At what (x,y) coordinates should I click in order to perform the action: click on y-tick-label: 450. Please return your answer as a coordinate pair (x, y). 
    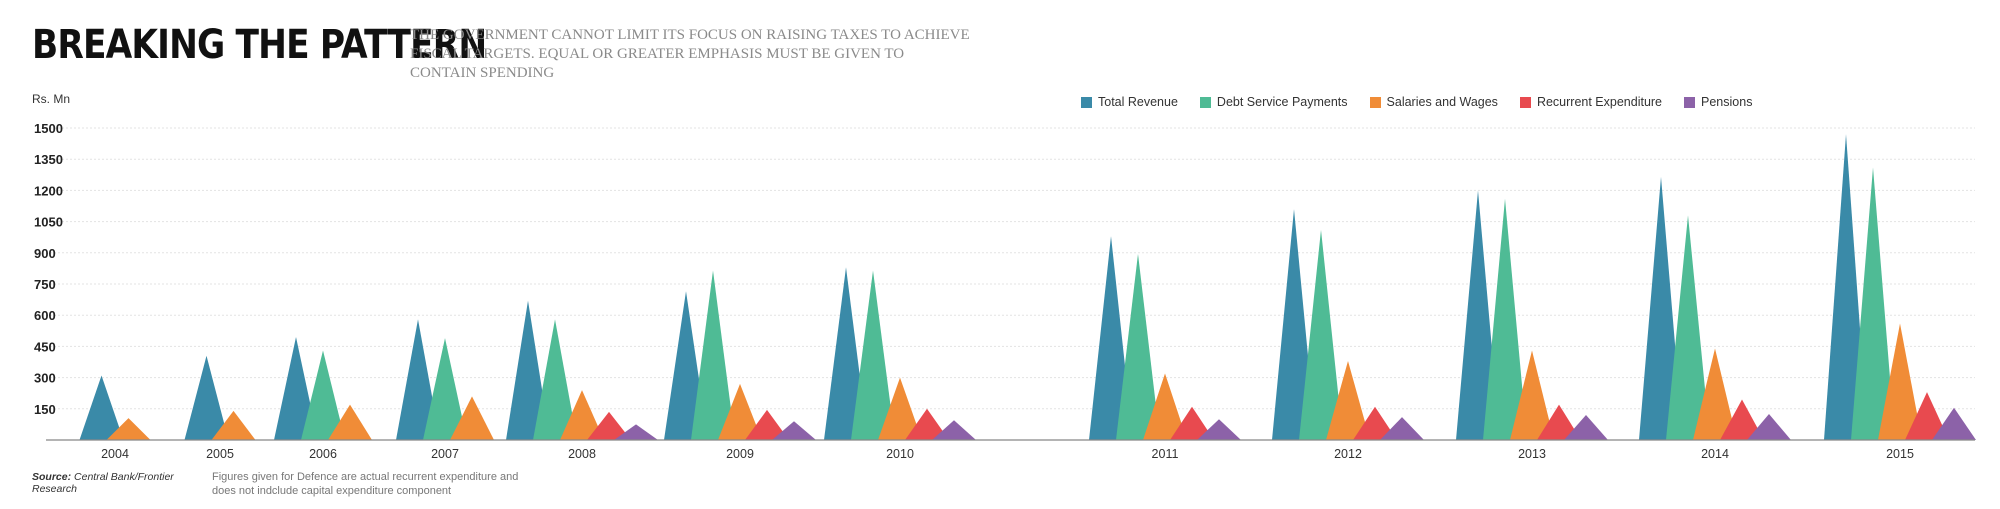
    Looking at the image, I should click on (45, 346).